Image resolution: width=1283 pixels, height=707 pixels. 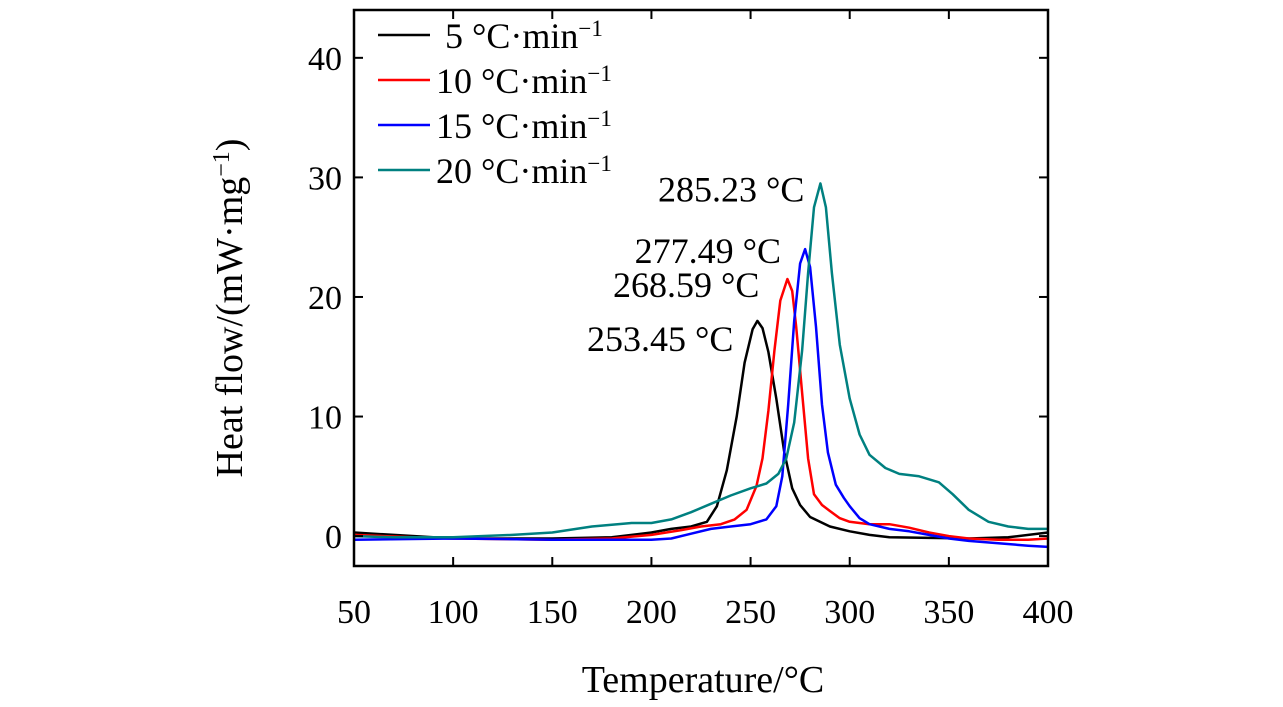 What do you see at coordinates (333, 537) in the screenshot?
I see `y-tick-label: 0` at bounding box center [333, 537].